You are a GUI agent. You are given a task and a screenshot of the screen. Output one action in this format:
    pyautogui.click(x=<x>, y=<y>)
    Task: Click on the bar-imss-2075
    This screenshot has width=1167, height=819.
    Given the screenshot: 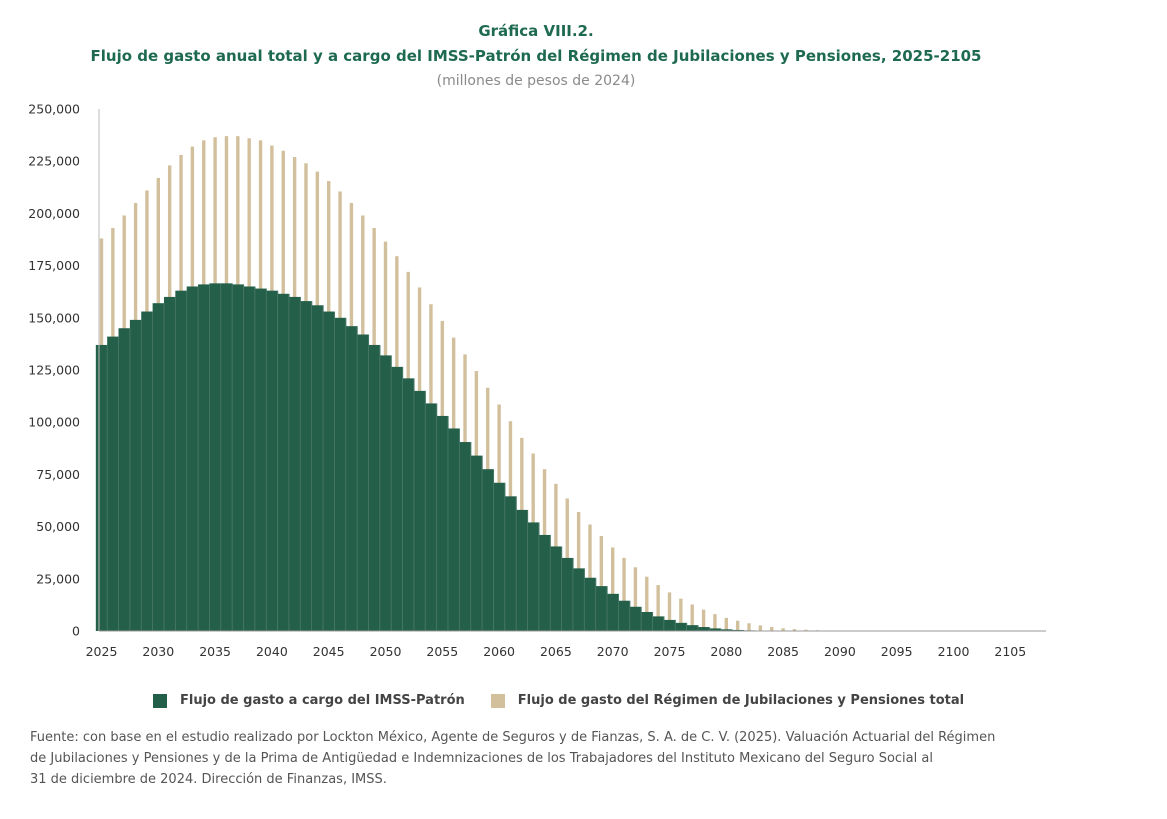 What is the action you would take?
    pyautogui.click(x=669, y=625)
    